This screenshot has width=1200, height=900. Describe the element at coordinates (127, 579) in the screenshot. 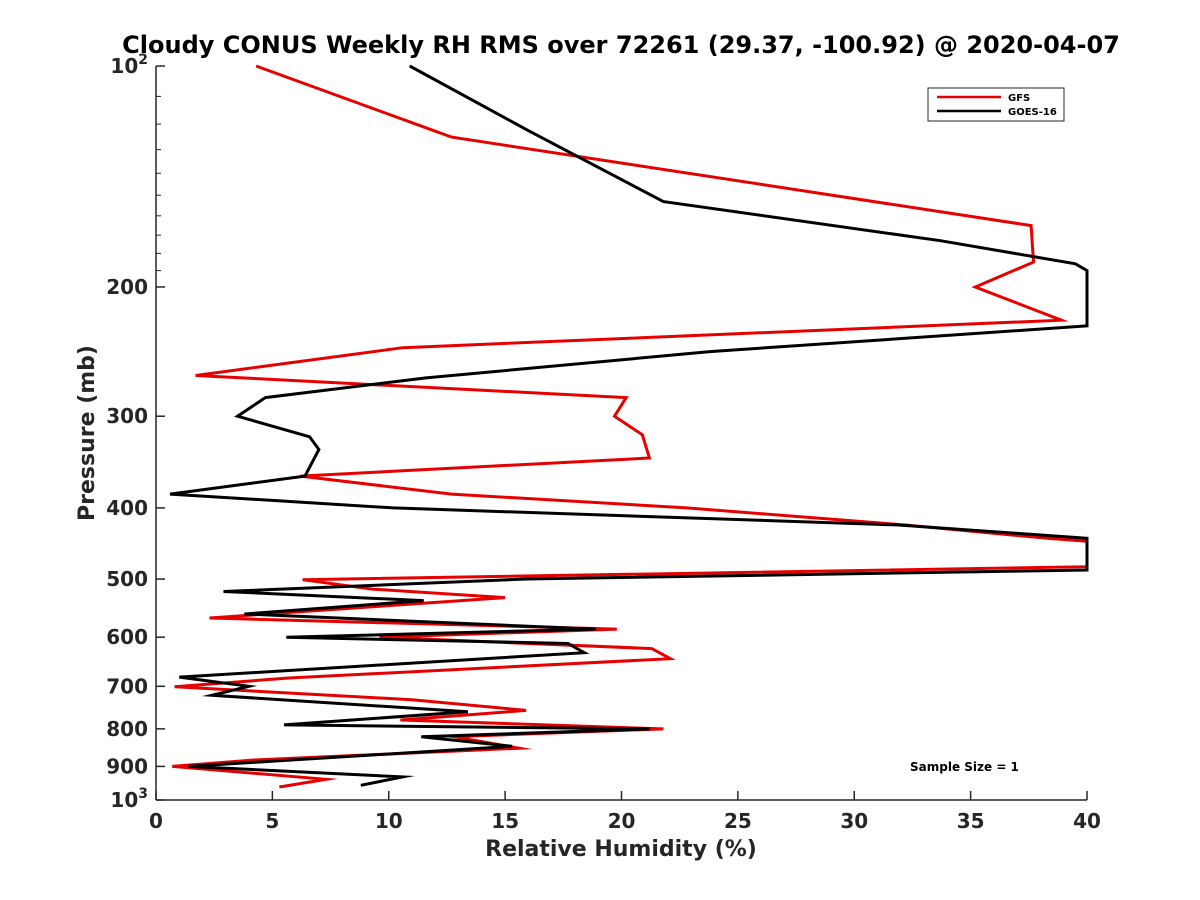

I see `y-tick-label: 500` at that location.